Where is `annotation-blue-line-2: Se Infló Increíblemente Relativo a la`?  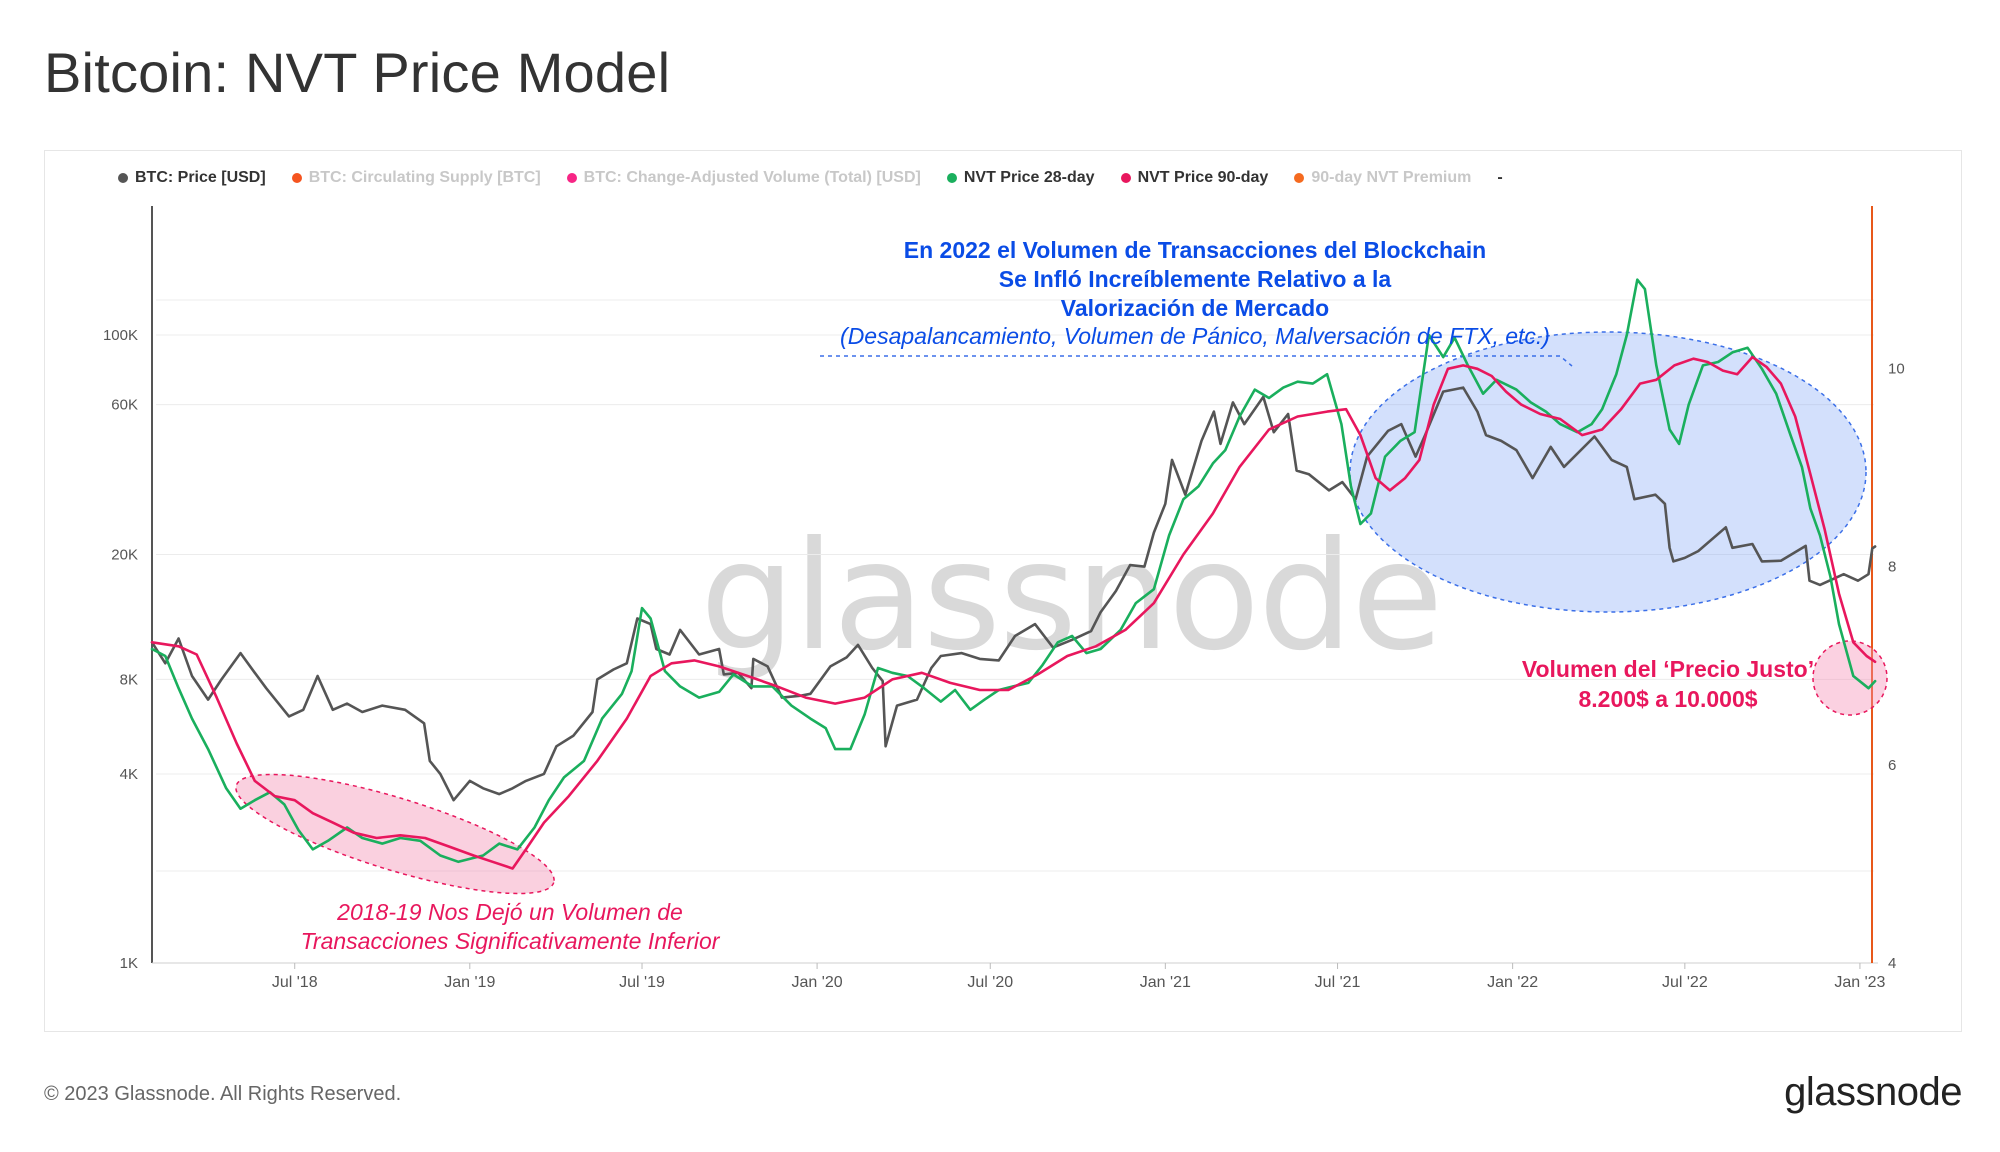
annotation-blue-line-2: Se Infló Increíblemente Relativo a la is located at coordinates (1195, 279).